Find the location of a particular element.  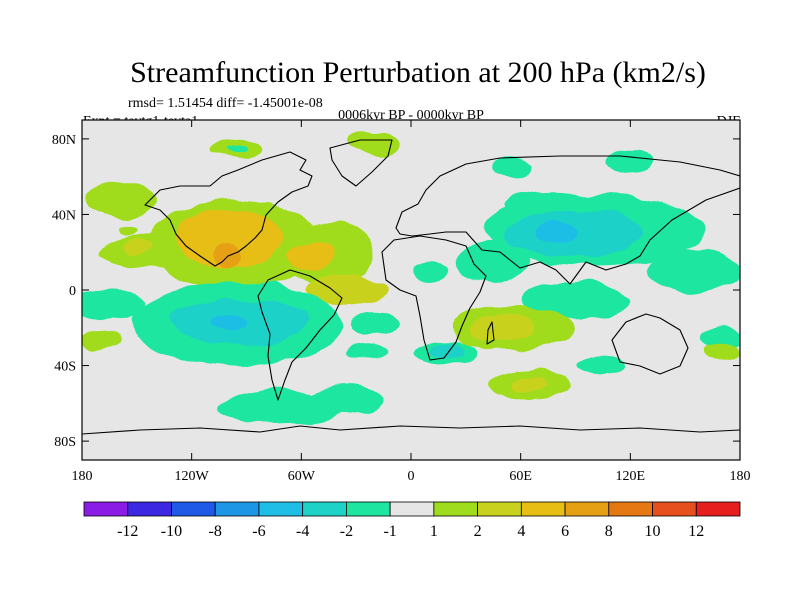

colorbar-label: 6 is located at coordinates (565, 531).